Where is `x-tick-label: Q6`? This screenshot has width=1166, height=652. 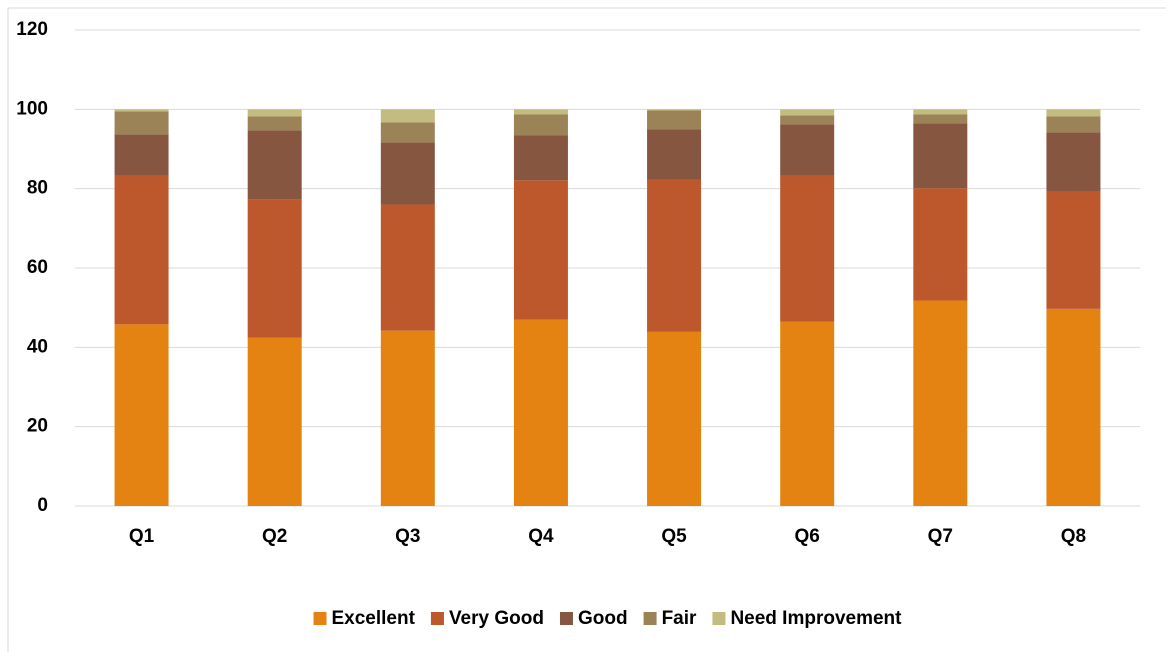 x-tick-label: Q6 is located at coordinates (807, 536).